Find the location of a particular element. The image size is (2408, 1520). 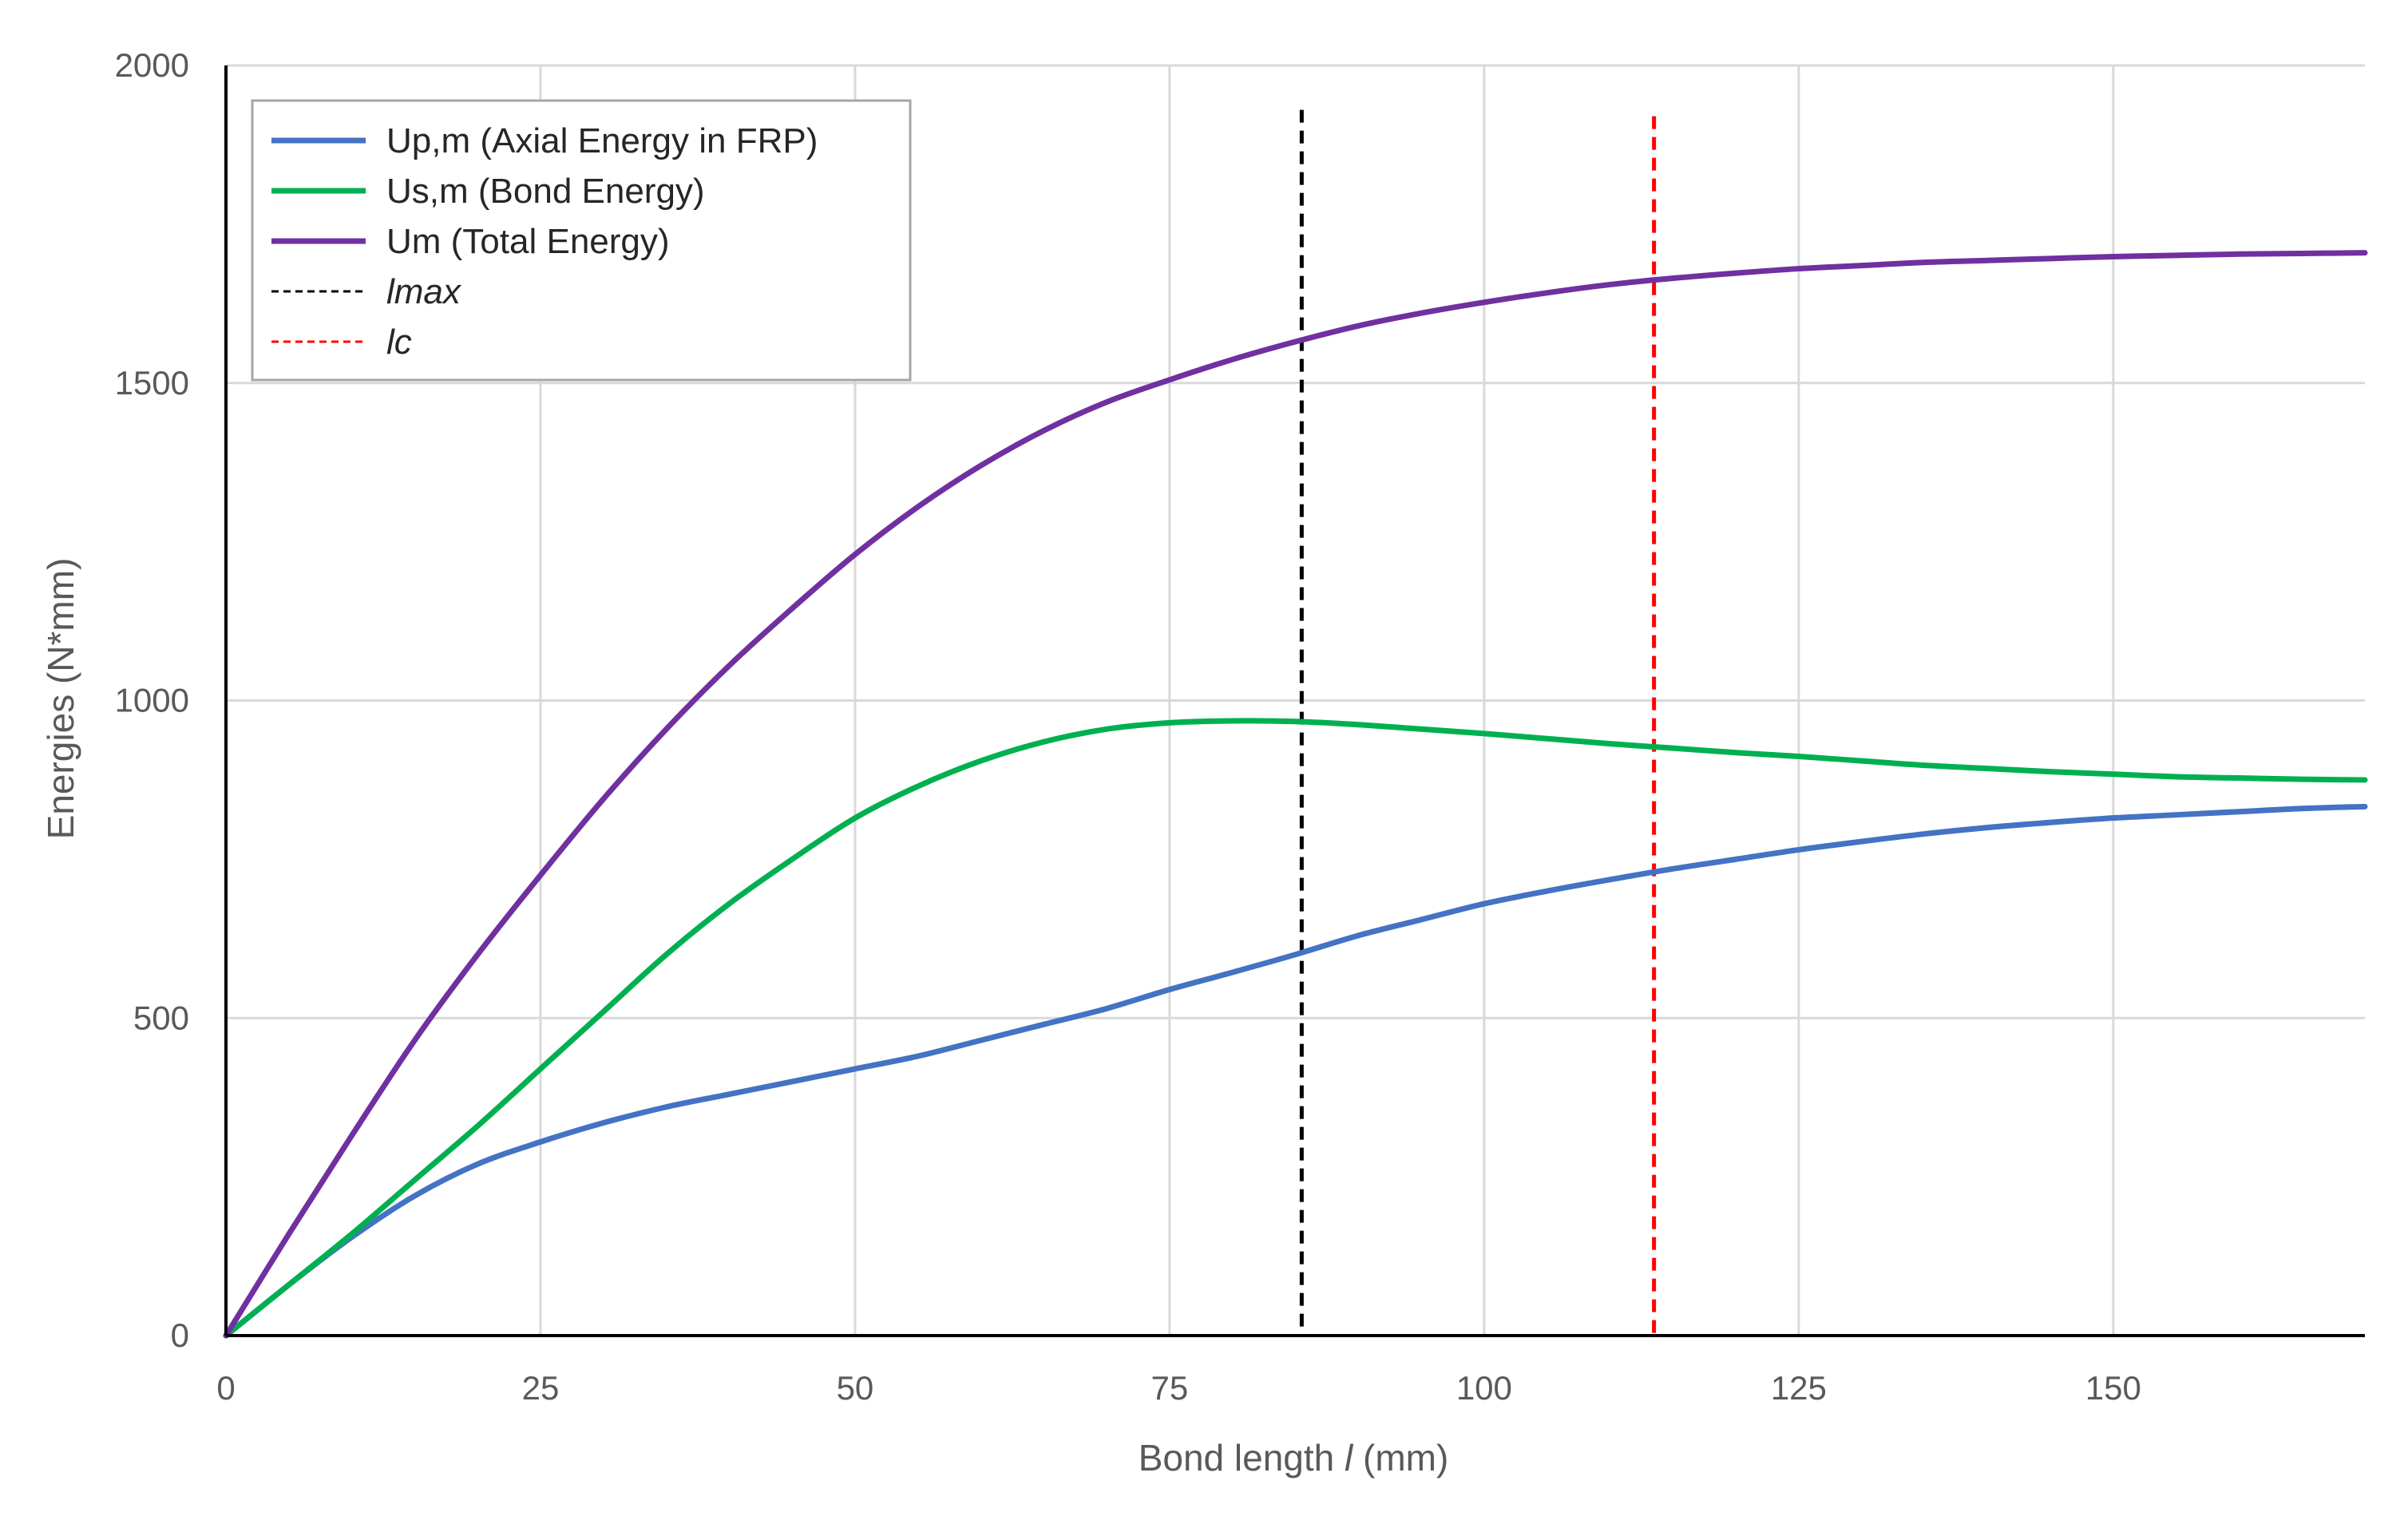

x-tick-label: 25 is located at coordinates (541, 1388).